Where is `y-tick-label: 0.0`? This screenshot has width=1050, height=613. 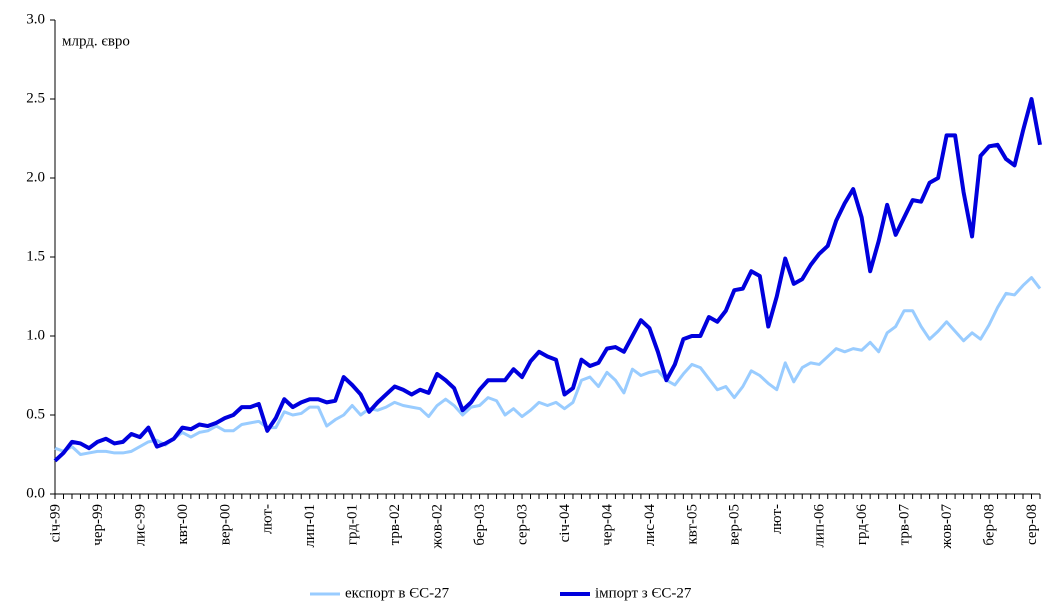 y-tick-label: 0.0 is located at coordinates (35, 493).